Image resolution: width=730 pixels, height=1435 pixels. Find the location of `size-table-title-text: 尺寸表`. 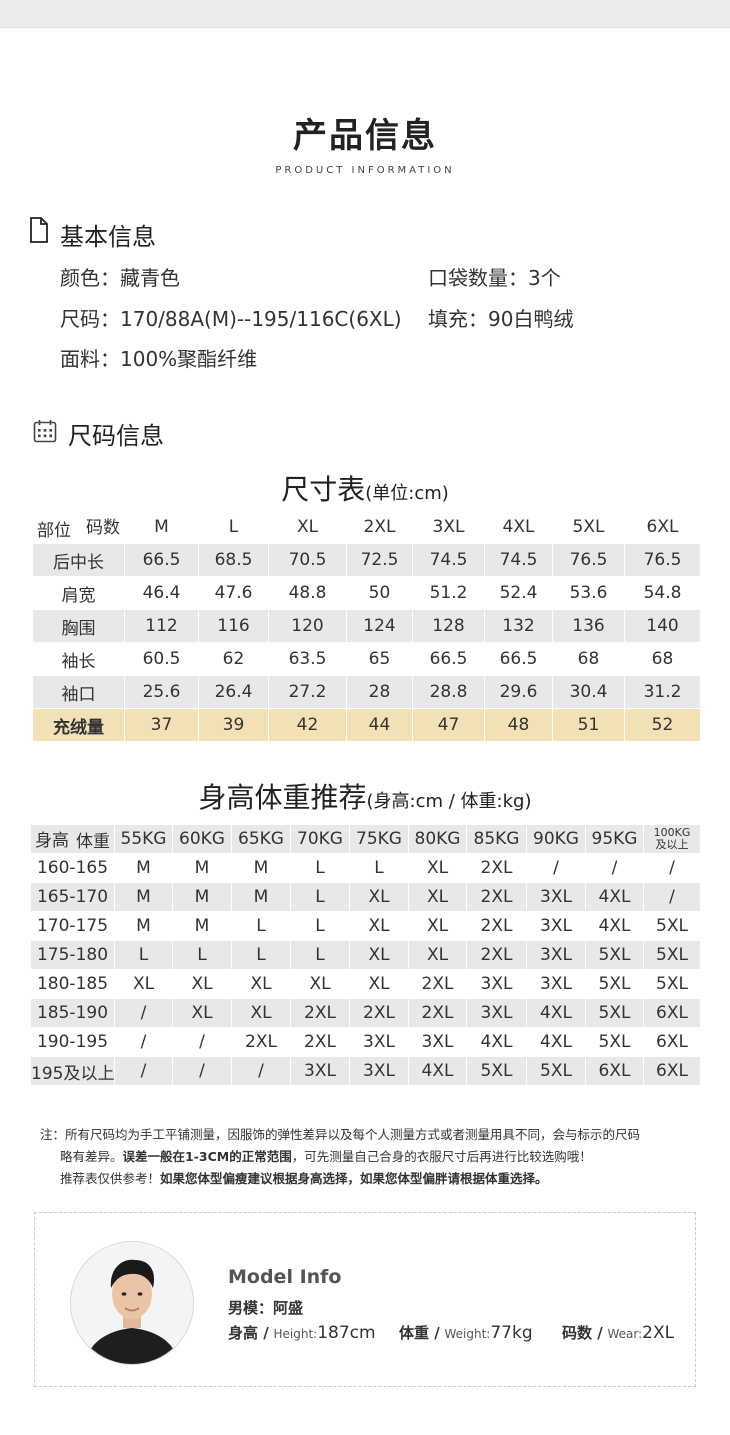

size-table-title-text: 尺寸表 is located at coordinates (323, 489).